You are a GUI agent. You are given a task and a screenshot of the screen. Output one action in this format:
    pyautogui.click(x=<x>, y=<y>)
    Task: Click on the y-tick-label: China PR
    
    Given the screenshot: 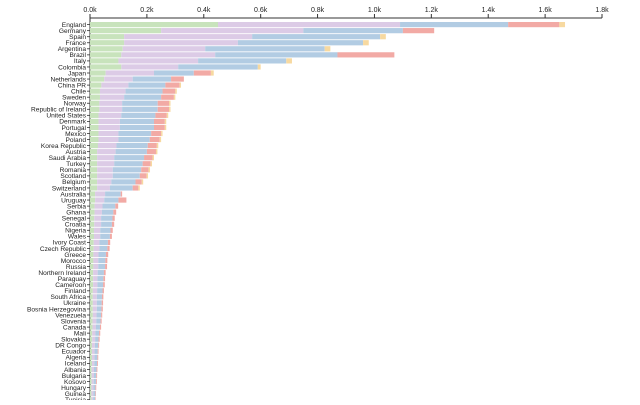 What is the action you would take?
    pyautogui.click(x=72, y=85)
    